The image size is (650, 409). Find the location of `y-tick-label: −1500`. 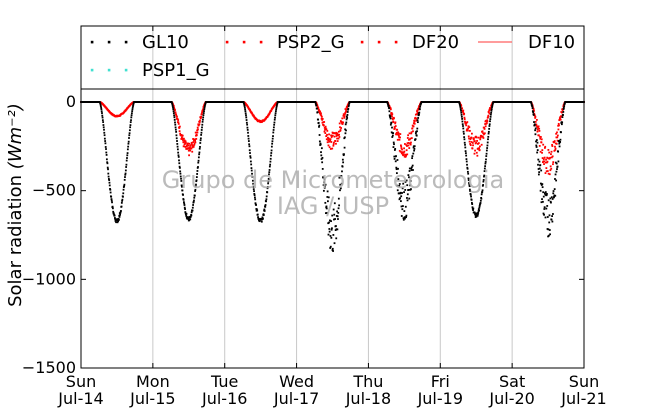

y-tick-label: −1500 is located at coordinates (49, 367).